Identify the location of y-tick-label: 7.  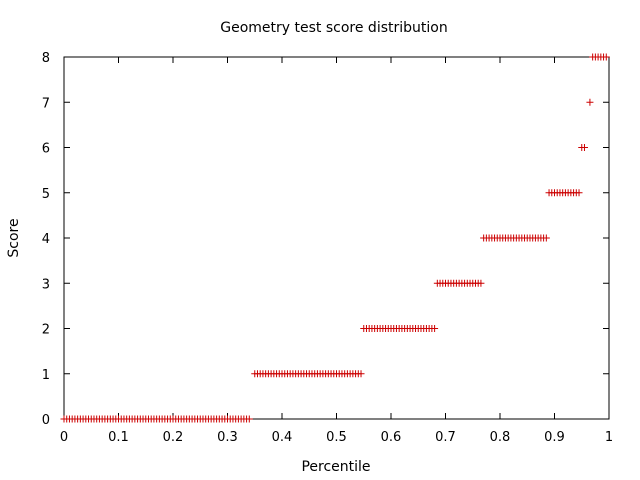
(46, 103).